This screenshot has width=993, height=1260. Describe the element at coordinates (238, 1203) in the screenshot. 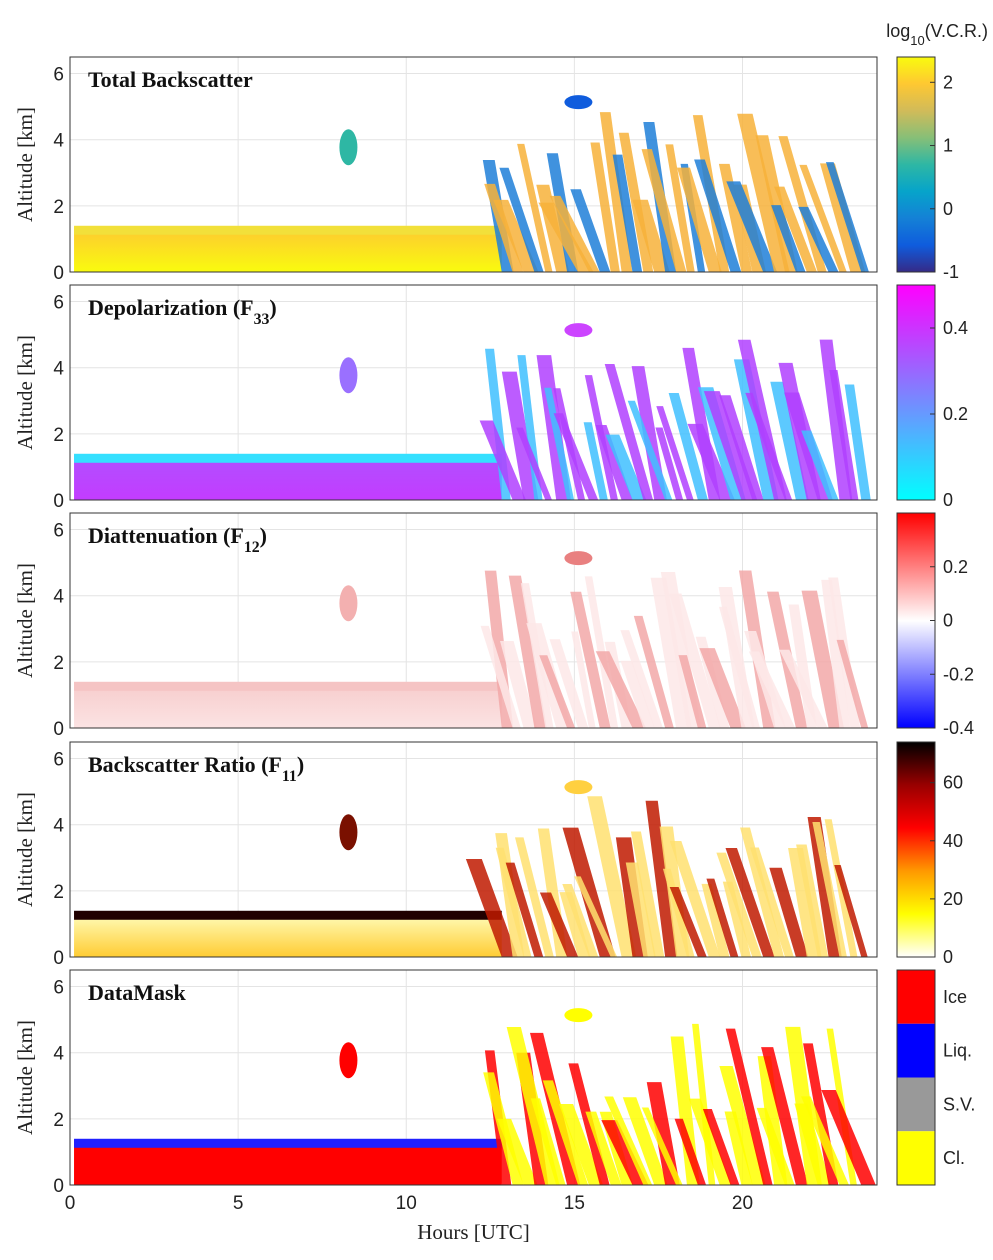

I see `x-tick-label: 5` at that location.